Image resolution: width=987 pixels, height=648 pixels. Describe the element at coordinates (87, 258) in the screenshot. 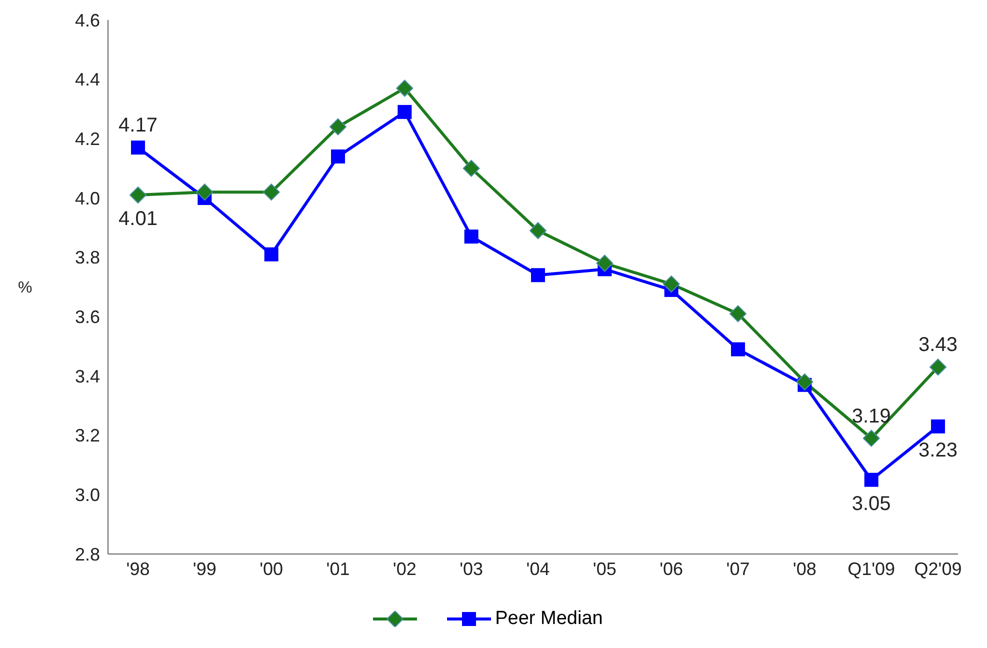

I see `y-tick-label: 3.8` at that location.